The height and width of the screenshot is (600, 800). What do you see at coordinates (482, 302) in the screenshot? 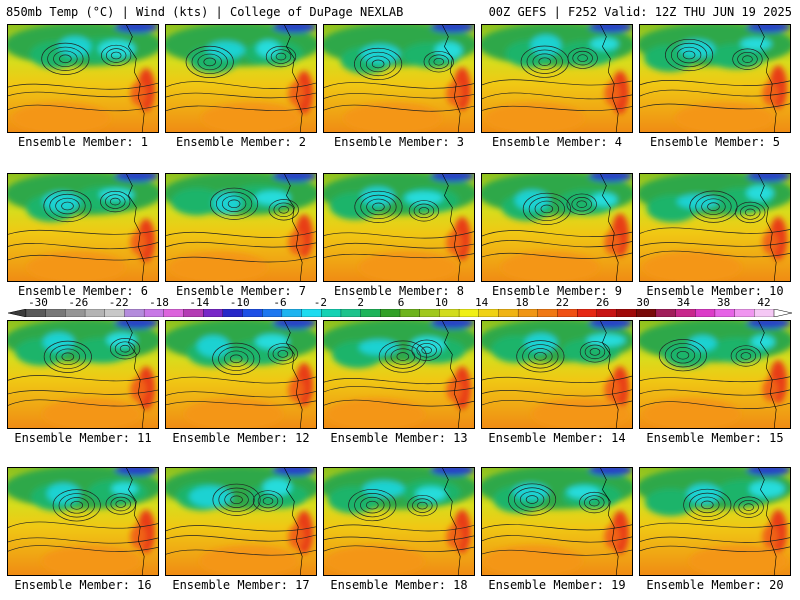
I see `colorbar-label: 14` at bounding box center [482, 302].